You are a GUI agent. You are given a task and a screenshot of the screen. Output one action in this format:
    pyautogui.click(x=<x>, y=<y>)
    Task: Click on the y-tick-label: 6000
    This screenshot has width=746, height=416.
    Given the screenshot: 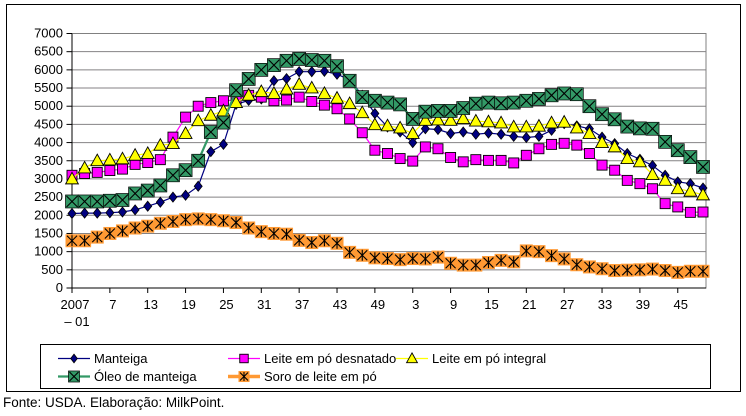 What is the action you would take?
    pyautogui.click(x=48, y=69)
    